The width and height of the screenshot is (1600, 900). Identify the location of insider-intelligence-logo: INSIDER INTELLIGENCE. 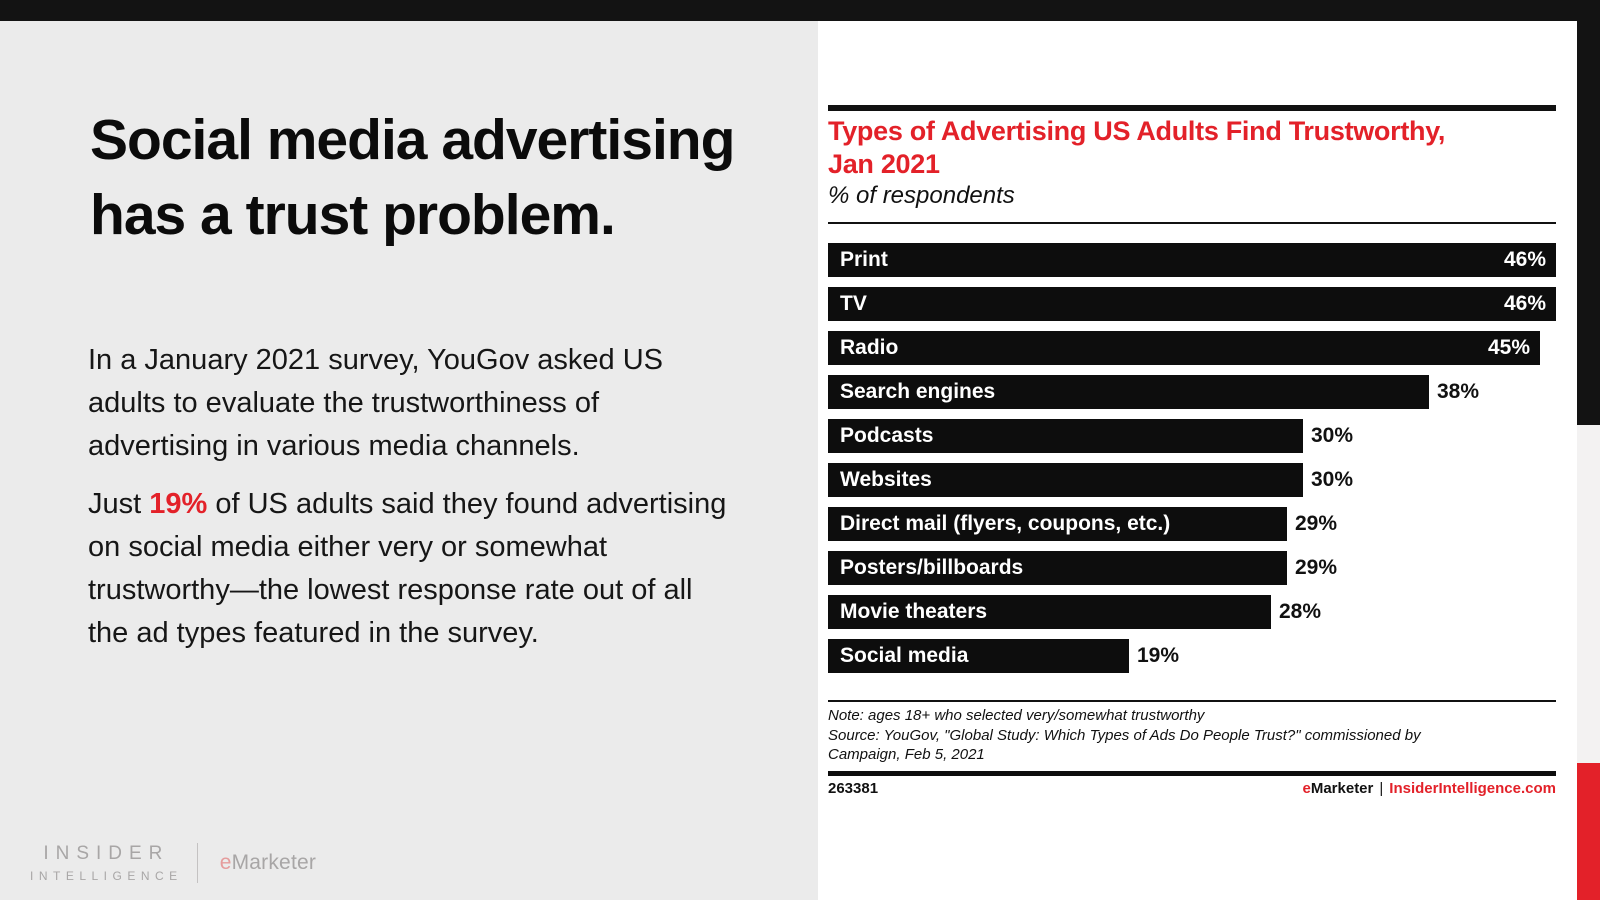
(106, 863).